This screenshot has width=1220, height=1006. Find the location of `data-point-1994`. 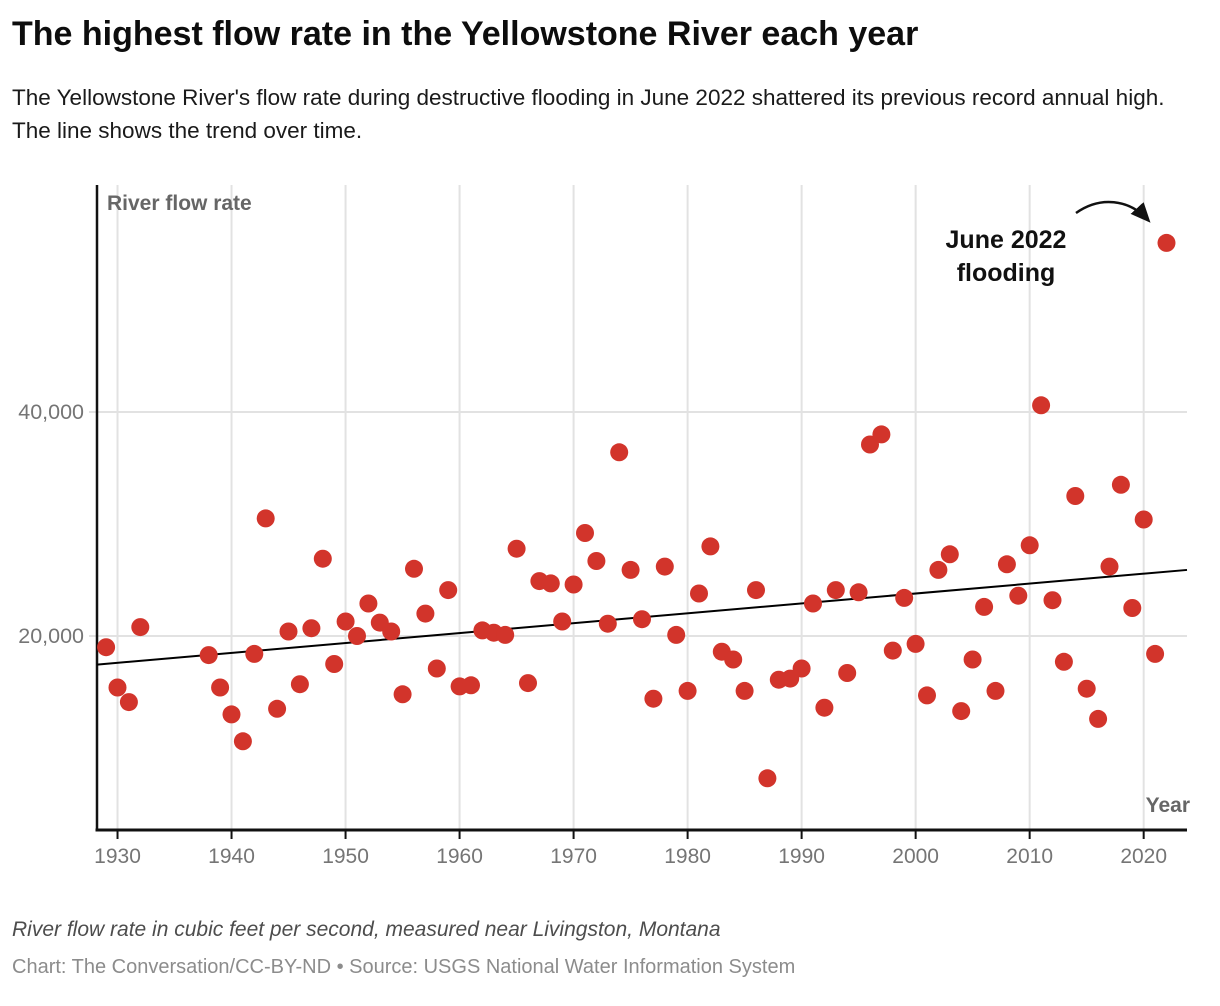

data-point-1994 is located at coordinates (847, 673).